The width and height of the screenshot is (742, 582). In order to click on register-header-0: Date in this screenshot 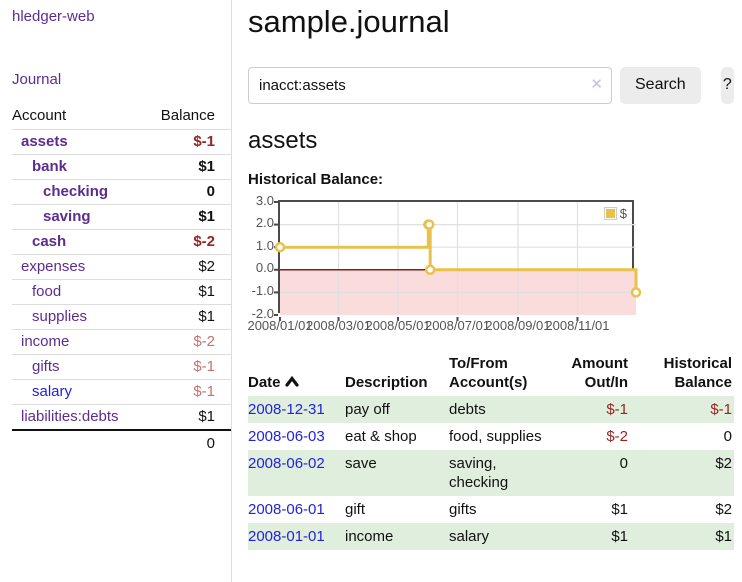, I will do `click(296, 374)`.